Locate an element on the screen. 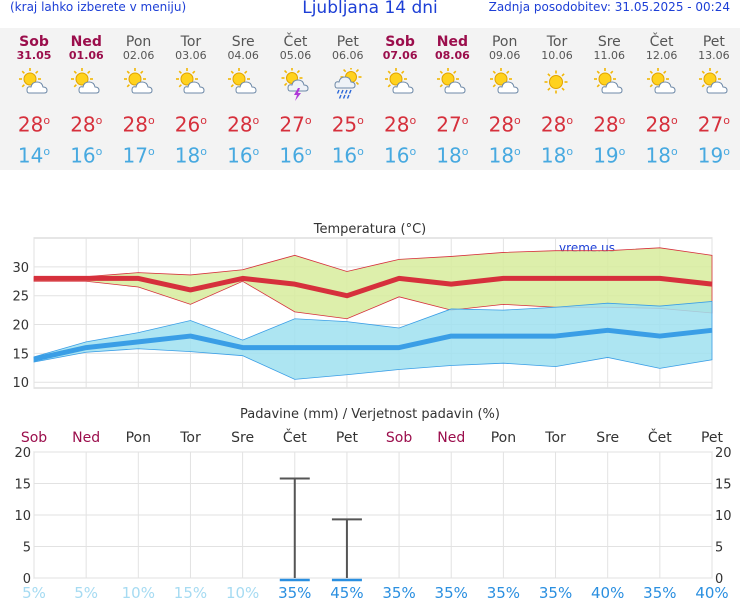 The width and height of the screenshot is (740, 600). day-date: 05.06 is located at coordinates (295, 55).